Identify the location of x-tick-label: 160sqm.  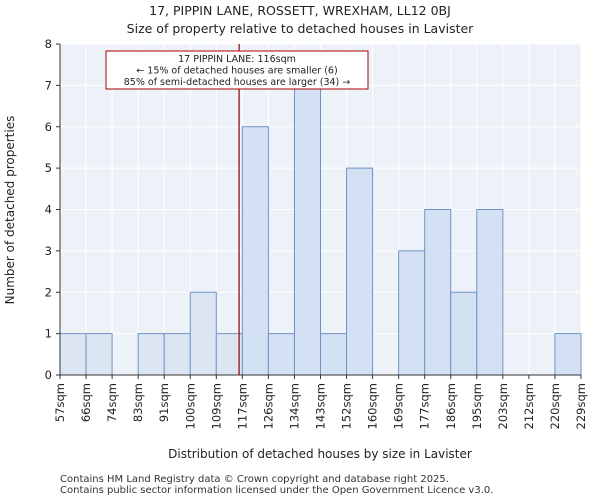
(373, 406).